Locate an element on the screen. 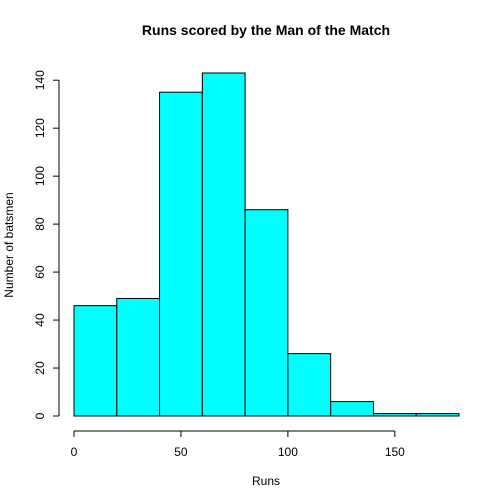  x-axis: 0 50 100 150 is located at coordinates (238, 444).